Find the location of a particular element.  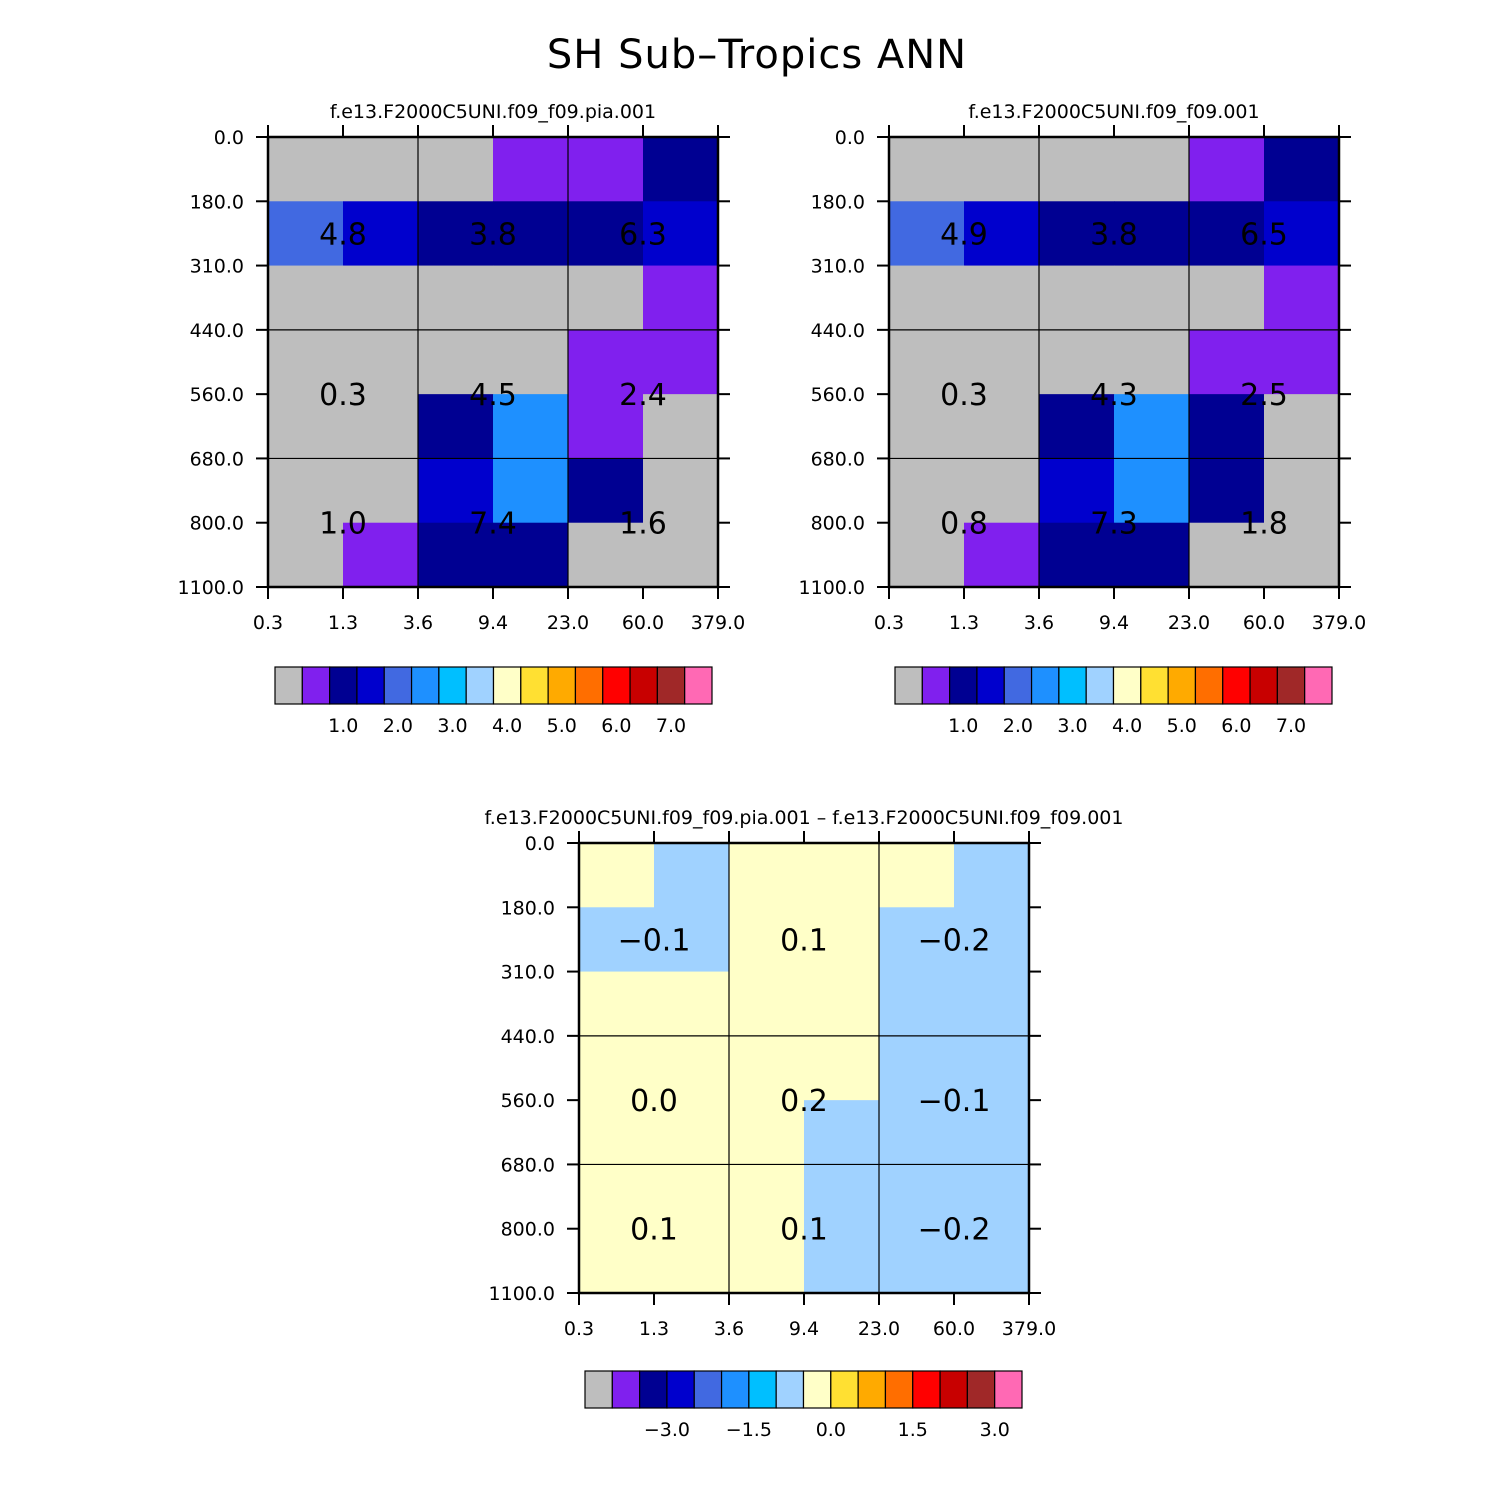

x-tick-label: 0.3 is located at coordinates (579, 1329).